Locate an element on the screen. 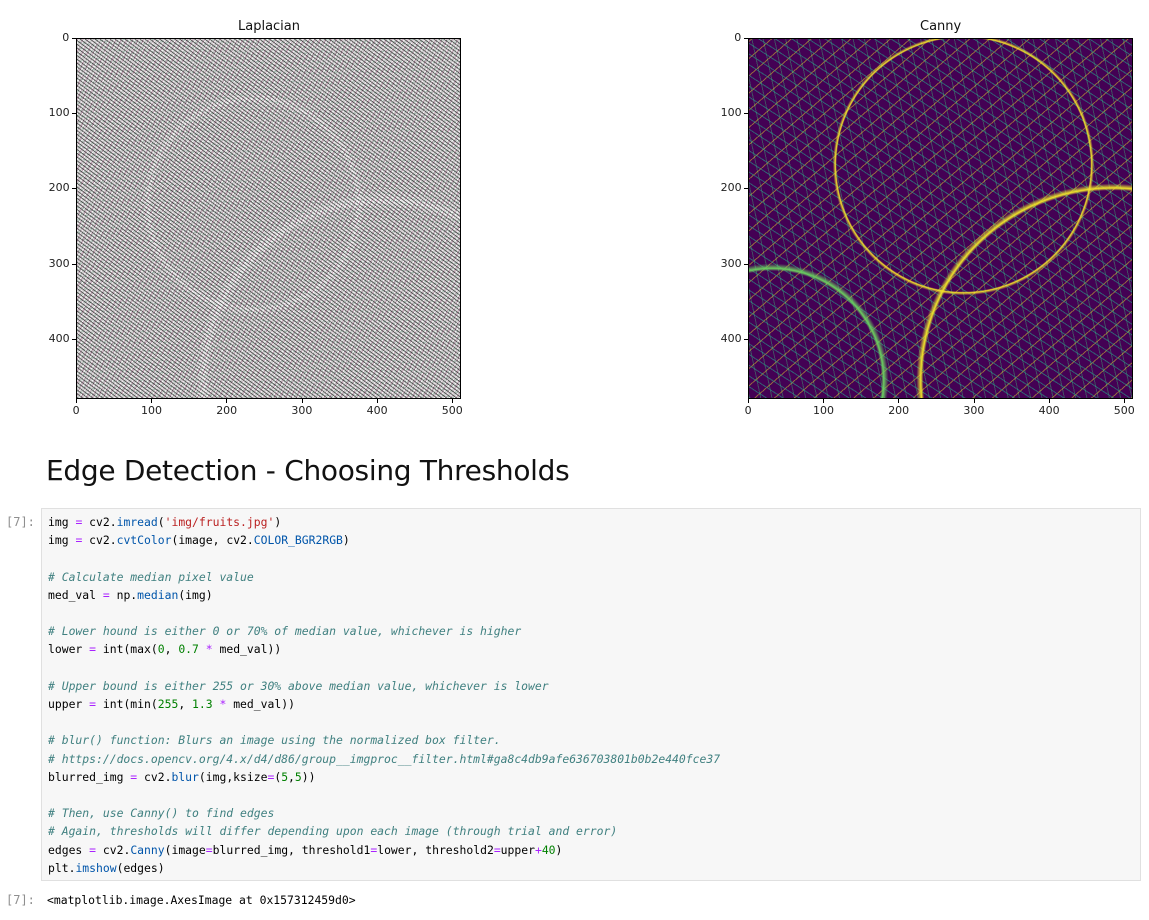 The height and width of the screenshot is (920, 1149). code-comment-line: # Calculate median pixel value is located at coordinates (151, 576).